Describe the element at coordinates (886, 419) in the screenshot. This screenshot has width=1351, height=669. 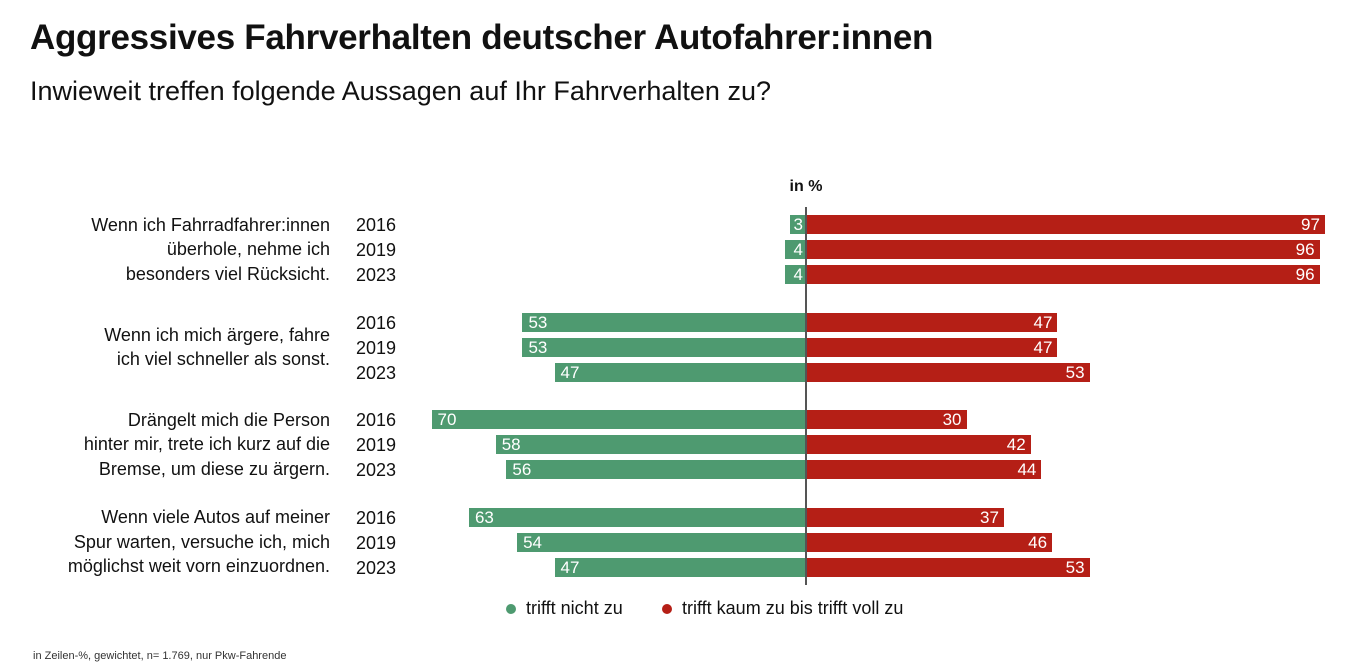
I see `bar-trifft-zu: 30` at that location.